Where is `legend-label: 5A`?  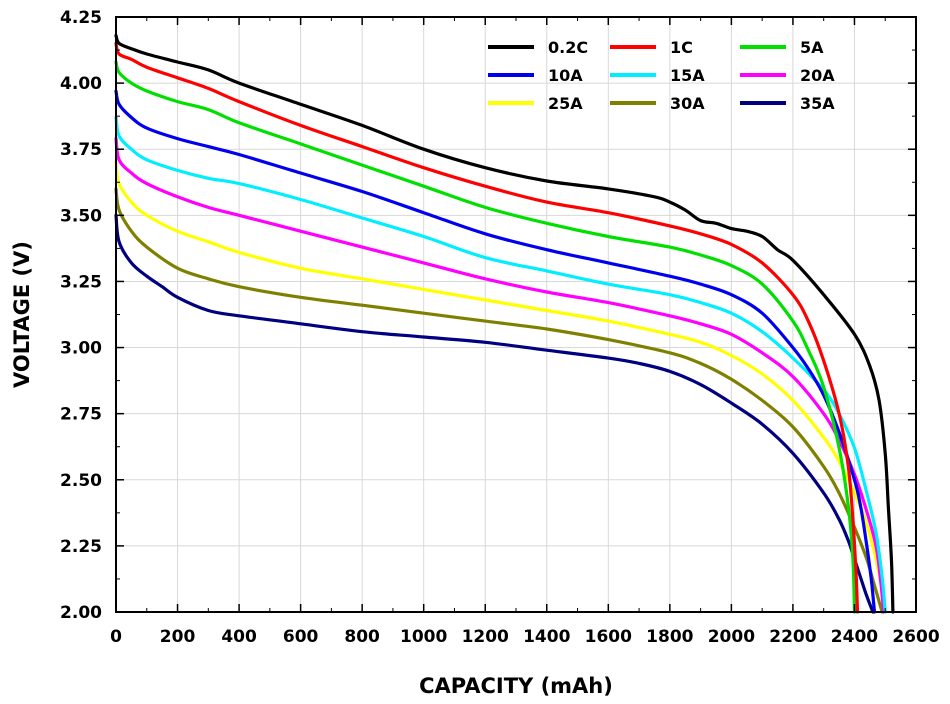
legend-label: 5A is located at coordinates (812, 47).